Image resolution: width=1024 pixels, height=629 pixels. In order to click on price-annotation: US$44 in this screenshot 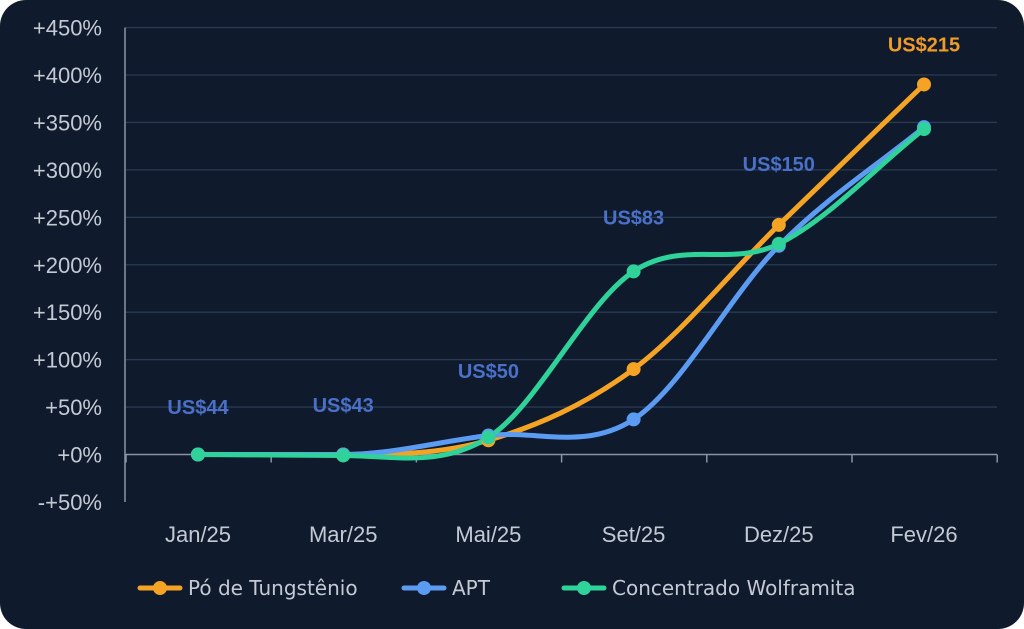, I will do `click(198, 408)`.